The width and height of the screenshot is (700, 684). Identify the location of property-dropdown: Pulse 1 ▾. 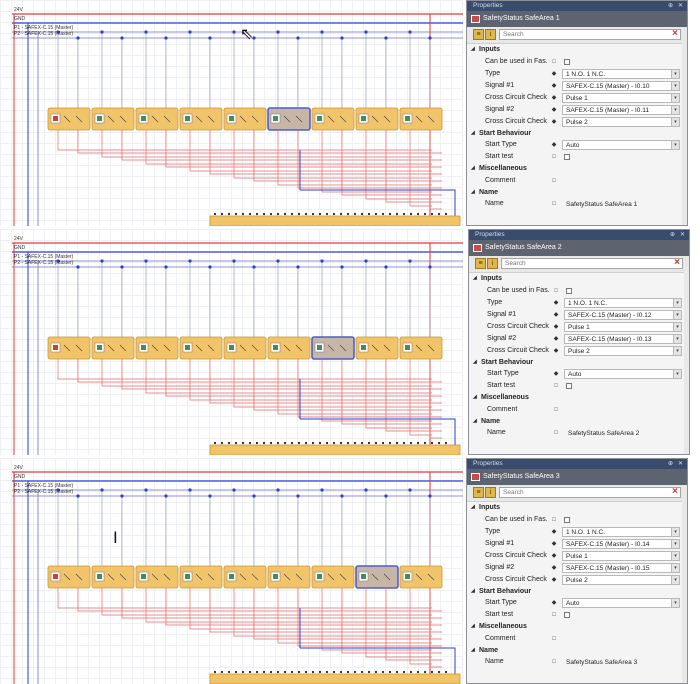
(621, 97).